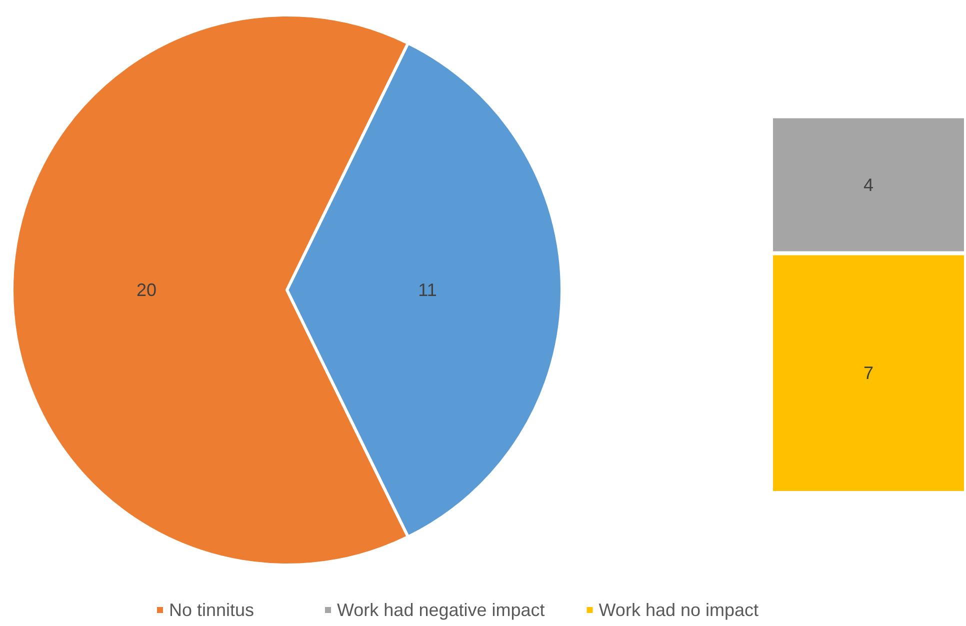 This screenshot has width=966, height=626. Describe the element at coordinates (427, 290) in the screenshot. I see `data-label: 11` at that location.